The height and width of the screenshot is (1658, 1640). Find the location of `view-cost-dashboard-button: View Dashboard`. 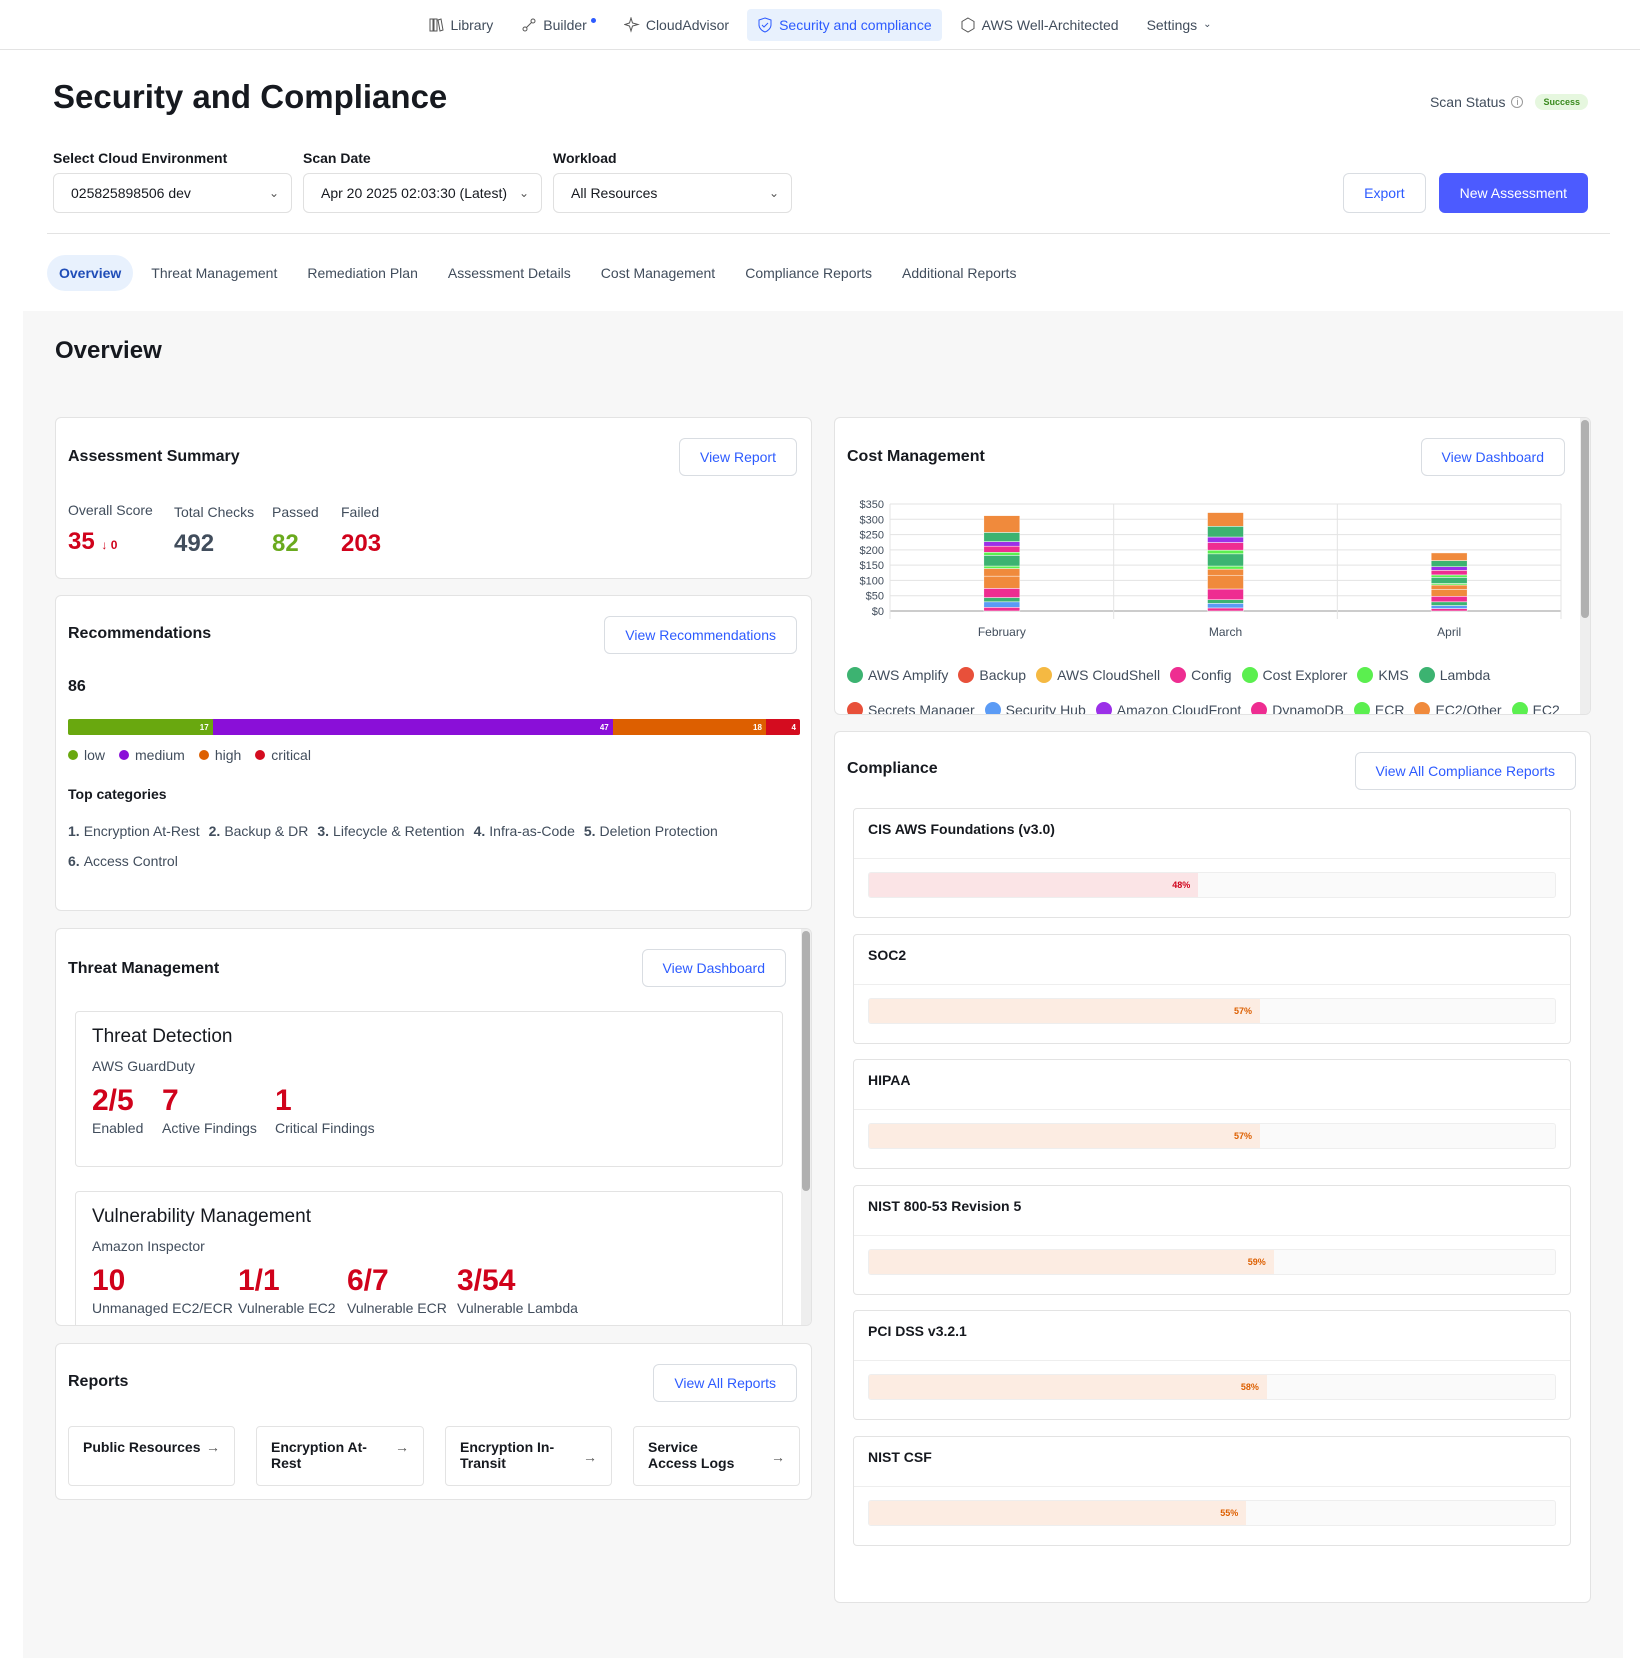

view-cost-dashboard-button: View Dashboard is located at coordinates (1492, 457).